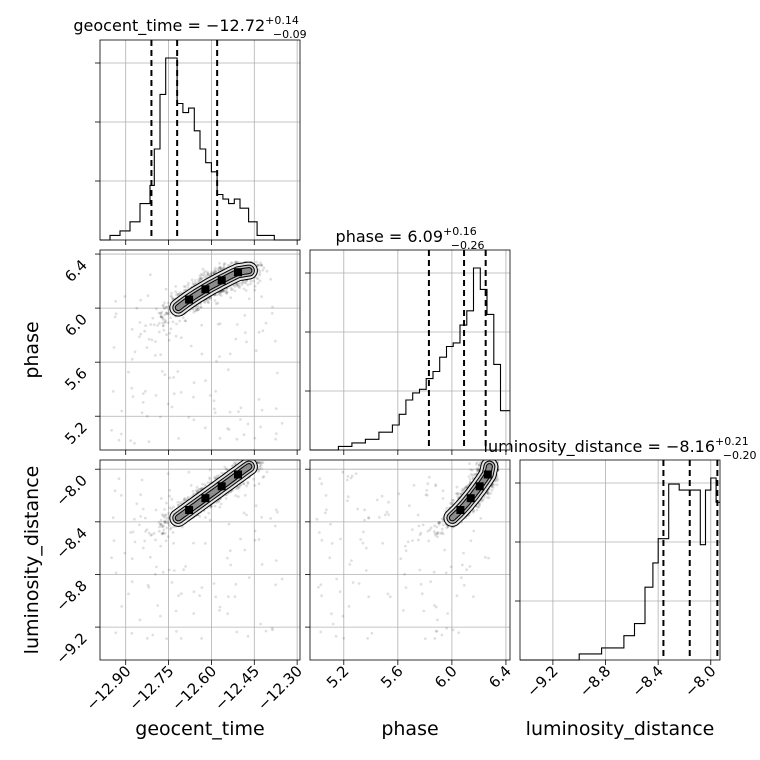  Describe the element at coordinates (647, 681) in the screenshot. I see `tick-label-luminosity-distance: −8.4` at that location.